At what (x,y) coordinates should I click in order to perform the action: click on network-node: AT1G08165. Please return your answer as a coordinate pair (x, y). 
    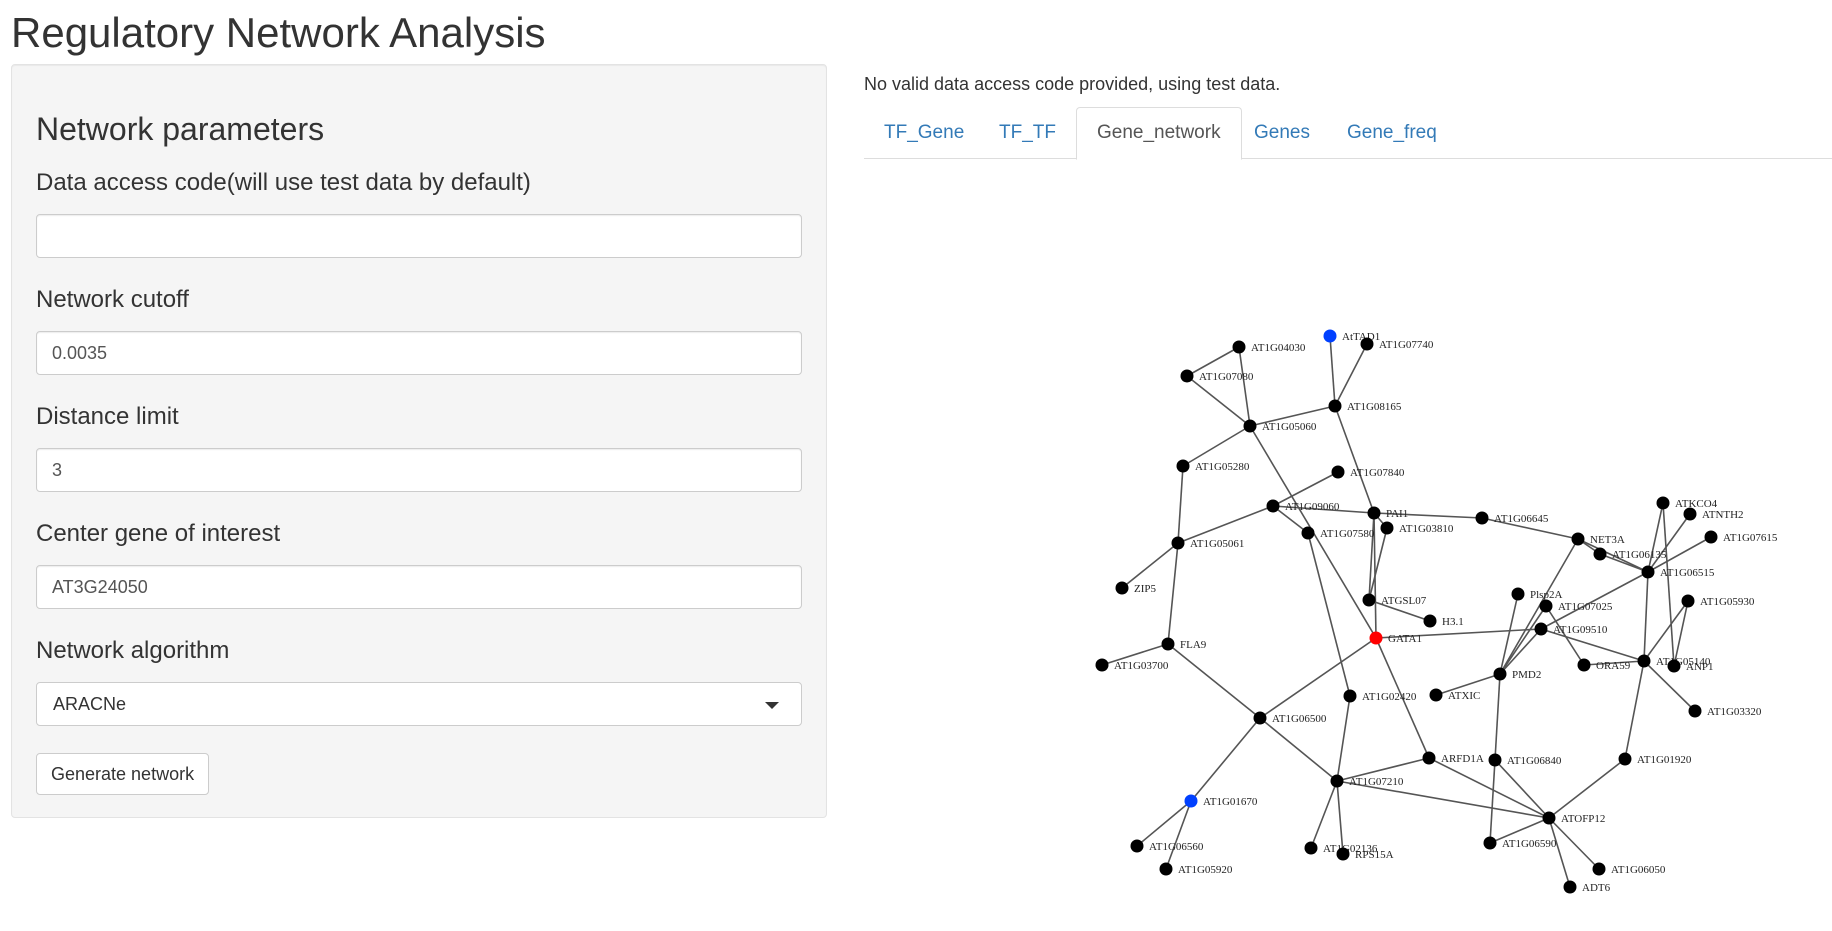
    Looking at the image, I should click on (1365, 406).